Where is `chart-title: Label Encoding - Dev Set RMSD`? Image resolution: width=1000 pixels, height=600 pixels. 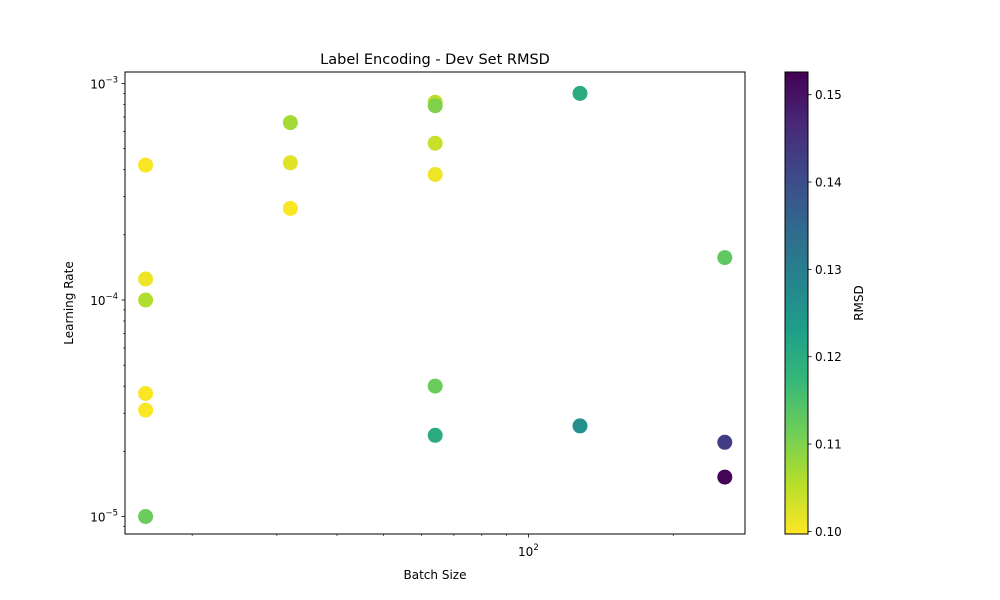 chart-title: Label Encoding - Dev Set RMSD is located at coordinates (435, 60).